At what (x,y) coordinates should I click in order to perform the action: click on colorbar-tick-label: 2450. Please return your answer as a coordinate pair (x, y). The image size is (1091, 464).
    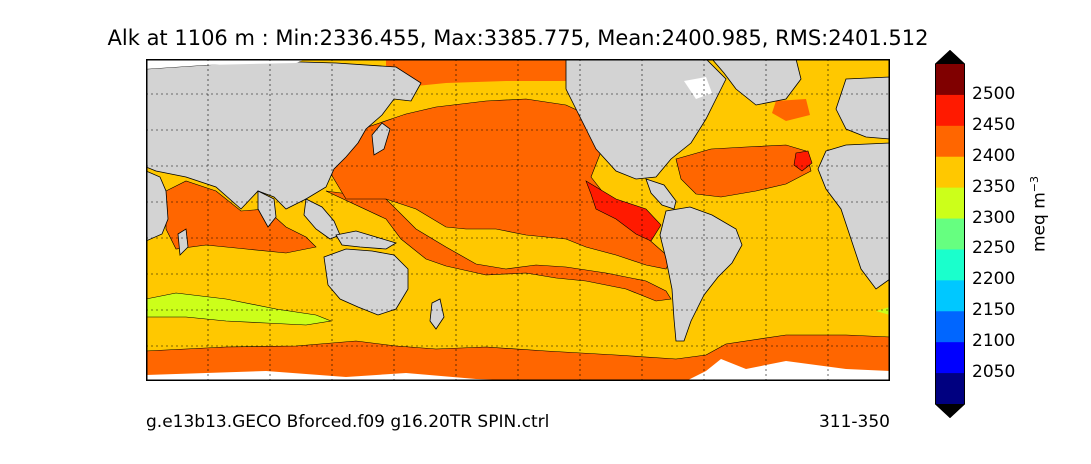
    Looking at the image, I should click on (994, 124).